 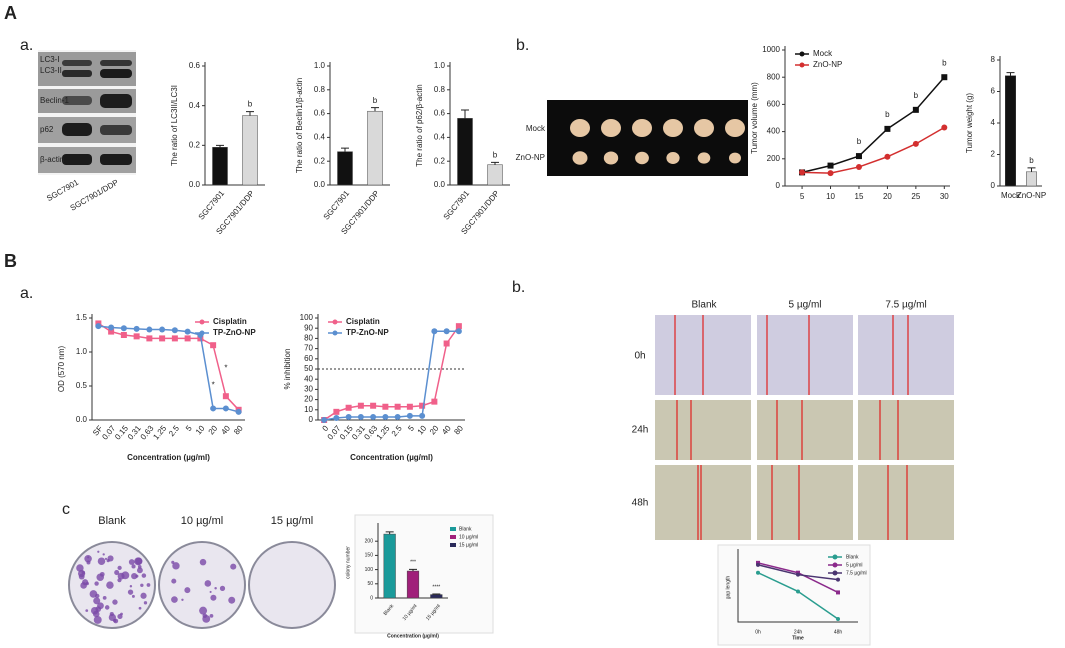 What do you see at coordinates (640, 503) in the screenshot?
I see `wound-row-label: 48h` at bounding box center [640, 503].